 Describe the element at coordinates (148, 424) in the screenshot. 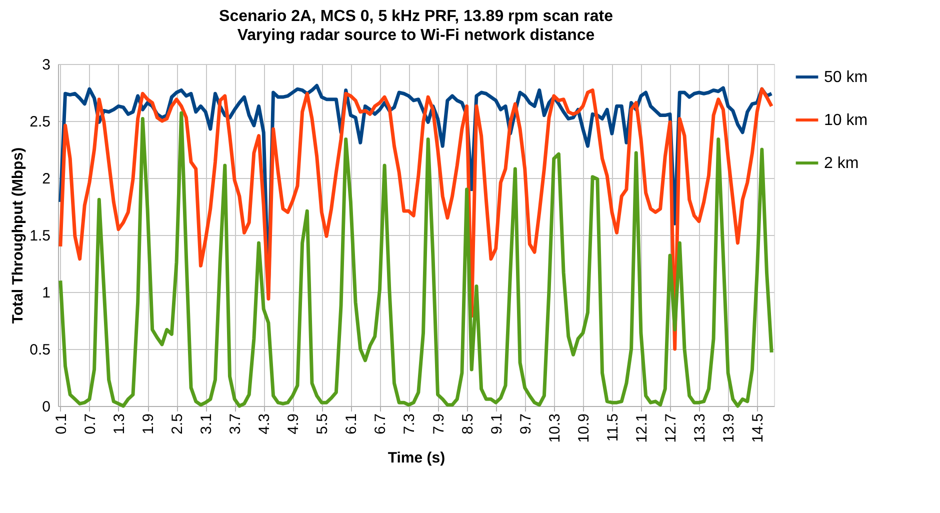

I see `x-tick-label: 1.9` at that location.